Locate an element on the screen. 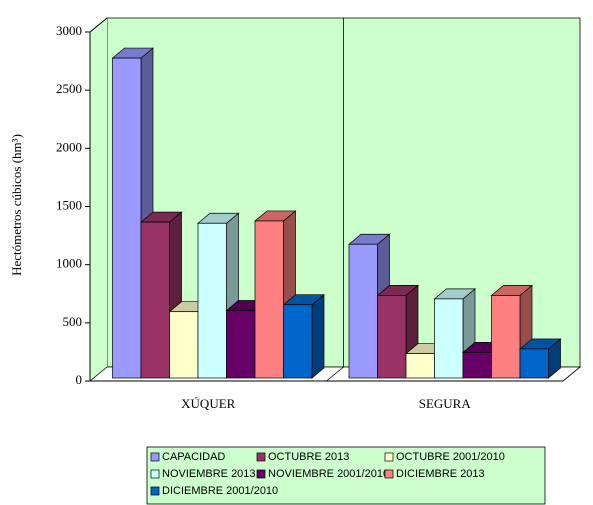  y-tick-label: 2500 is located at coordinates (69, 88).